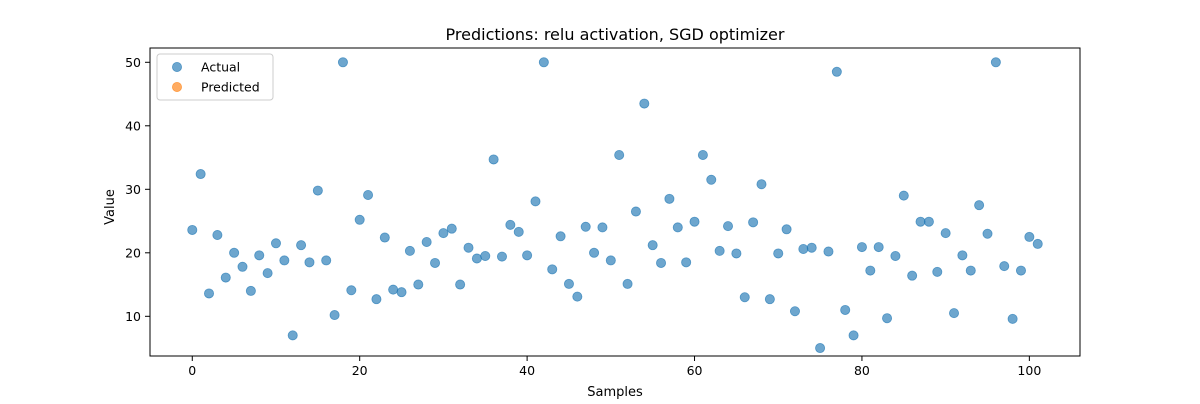 The height and width of the screenshot is (404, 1200). What do you see at coordinates (230, 87) in the screenshot?
I see `legend-label-predicted: Predicted` at bounding box center [230, 87].